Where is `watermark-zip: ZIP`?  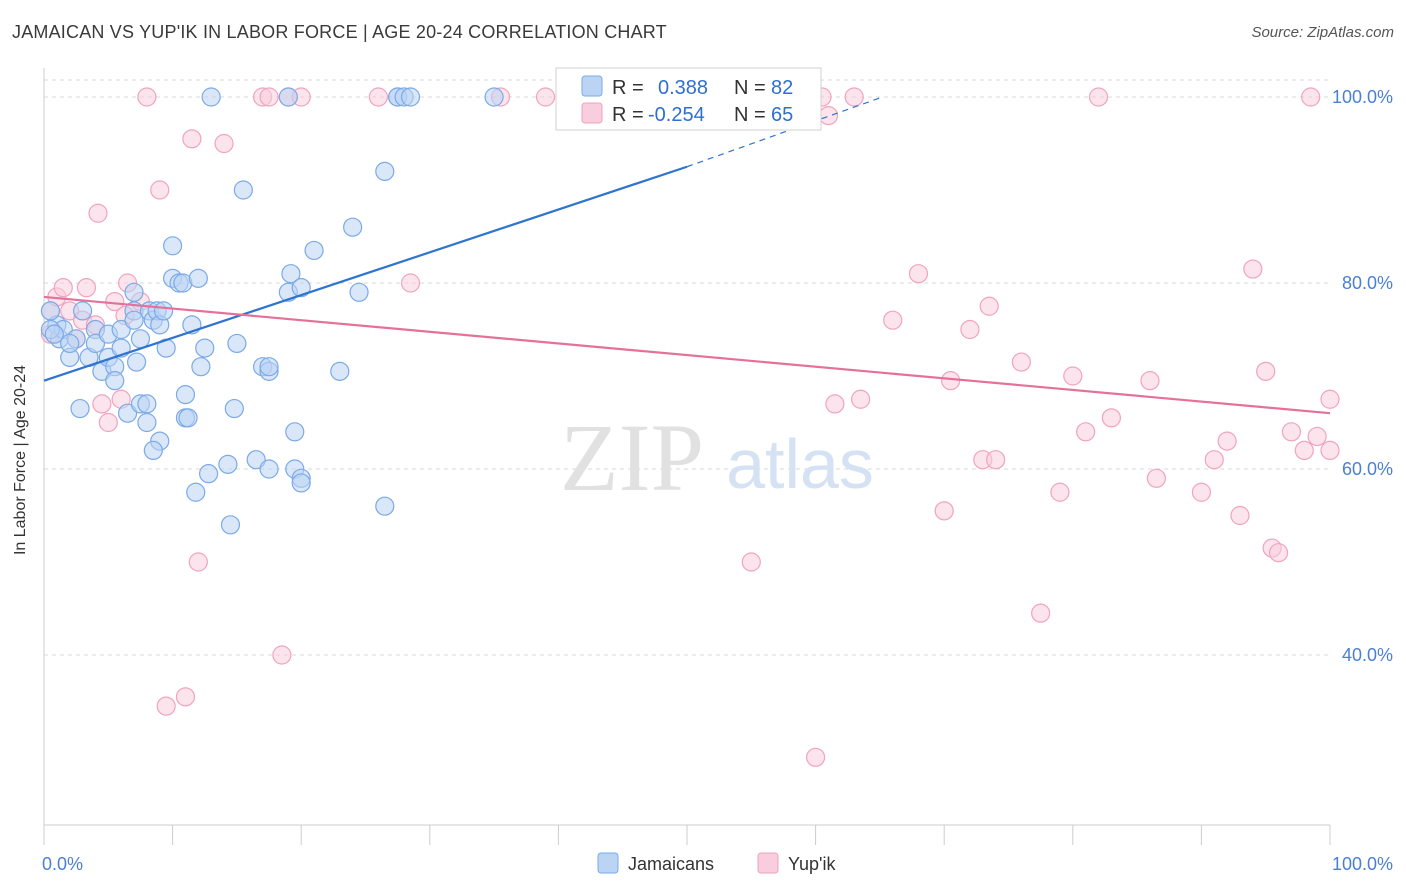
watermark-zip: ZIP is located at coordinates (632, 457).